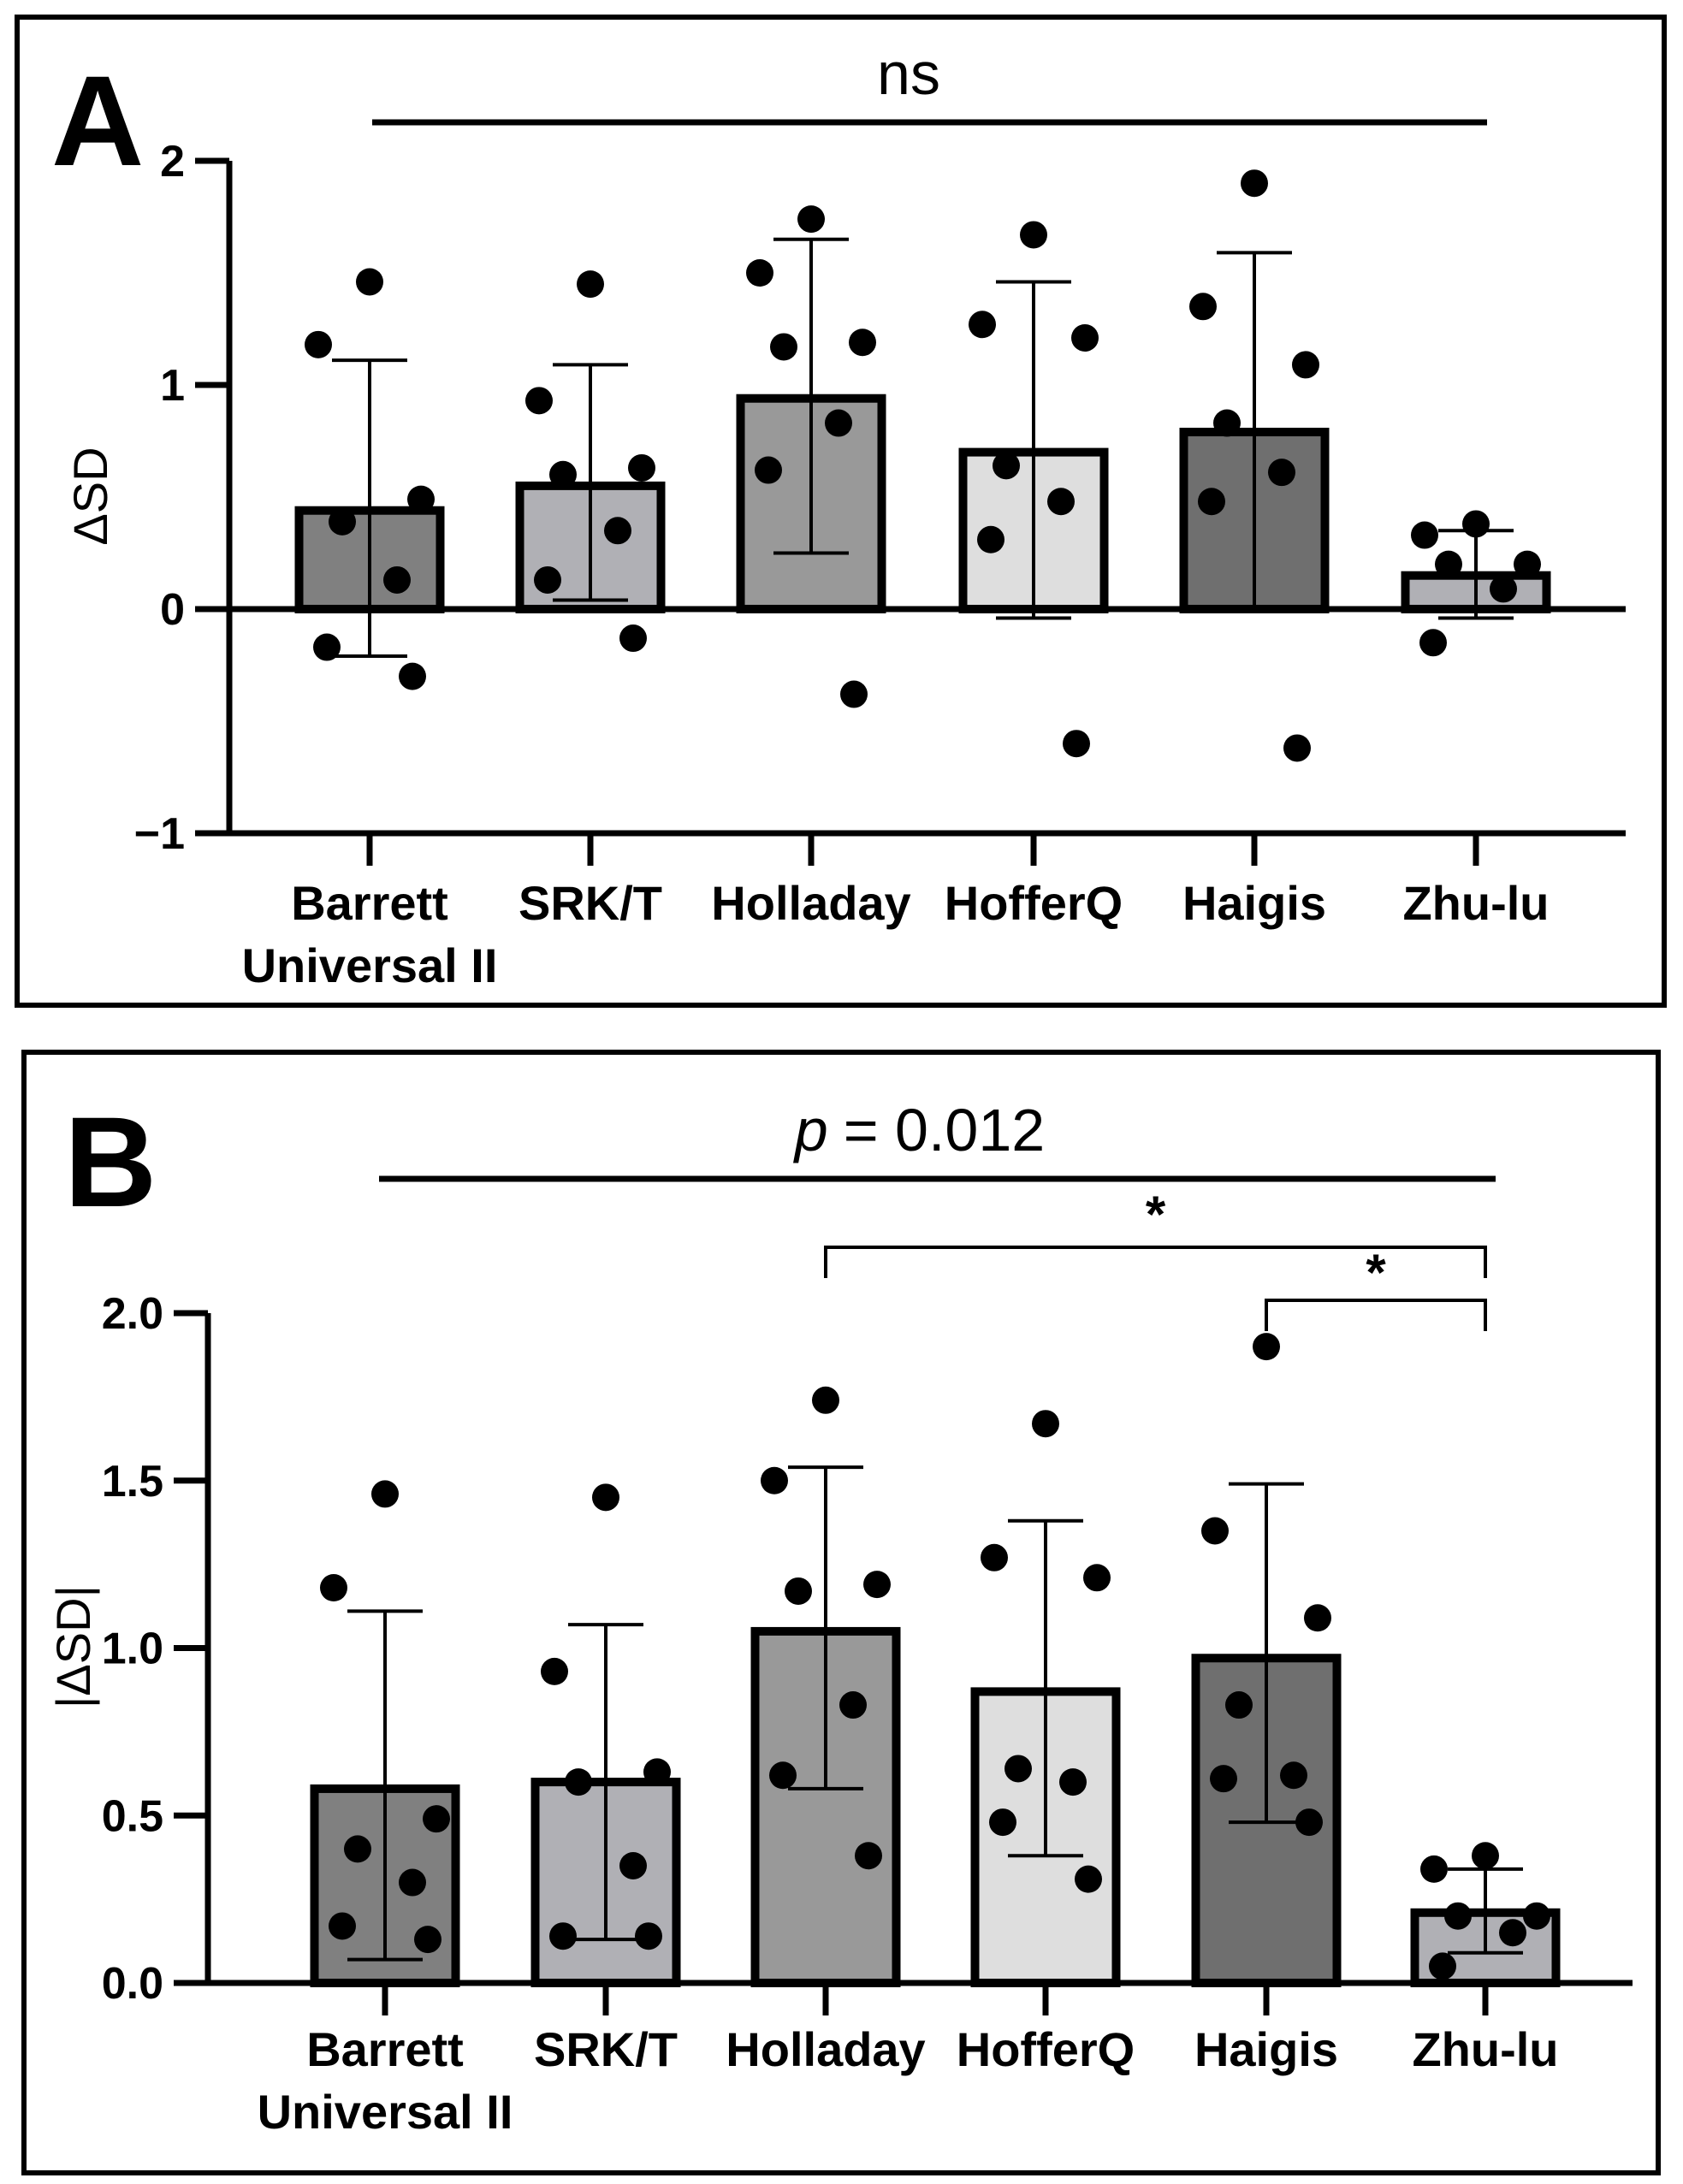 The height and width of the screenshot is (2184, 1683). I want to click on svg-text:p= 0.012: p = 0.012, so click(919, 1130).